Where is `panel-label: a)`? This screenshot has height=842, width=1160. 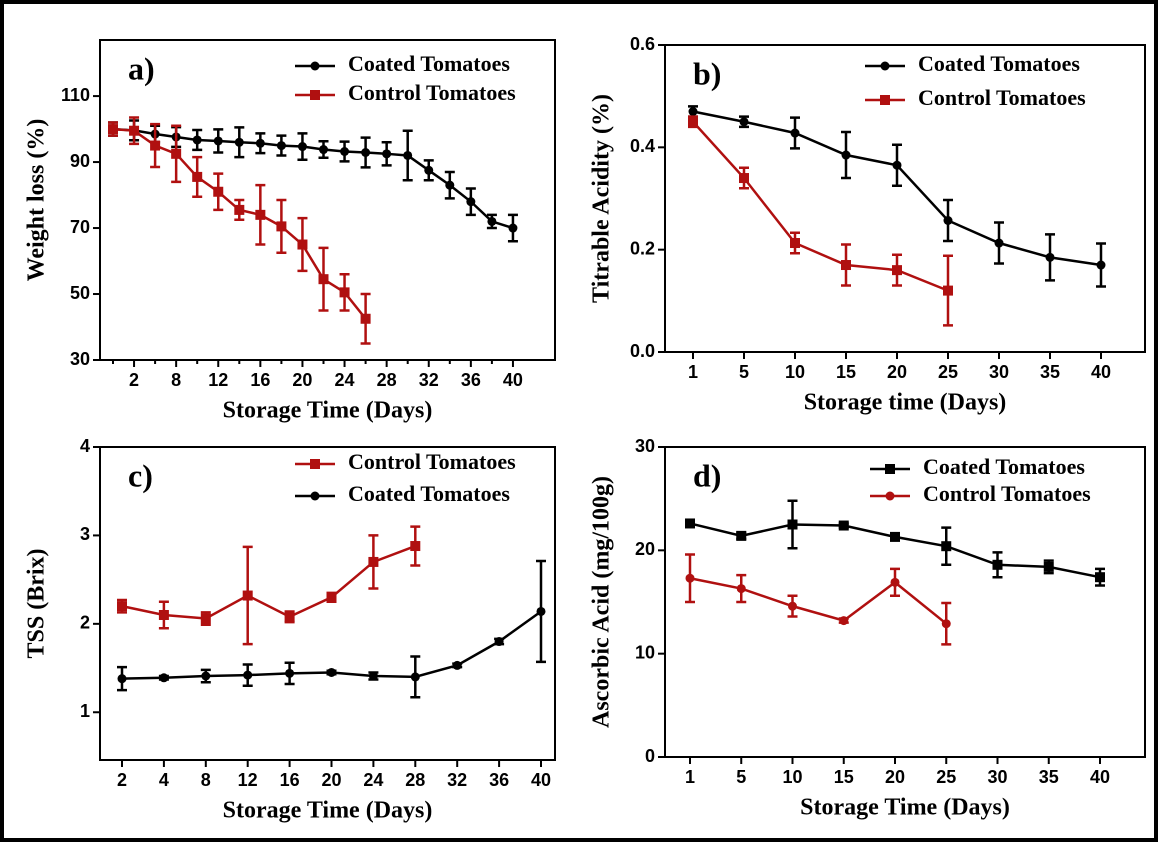 panel-label: a) is located at coordinates (141, 68).